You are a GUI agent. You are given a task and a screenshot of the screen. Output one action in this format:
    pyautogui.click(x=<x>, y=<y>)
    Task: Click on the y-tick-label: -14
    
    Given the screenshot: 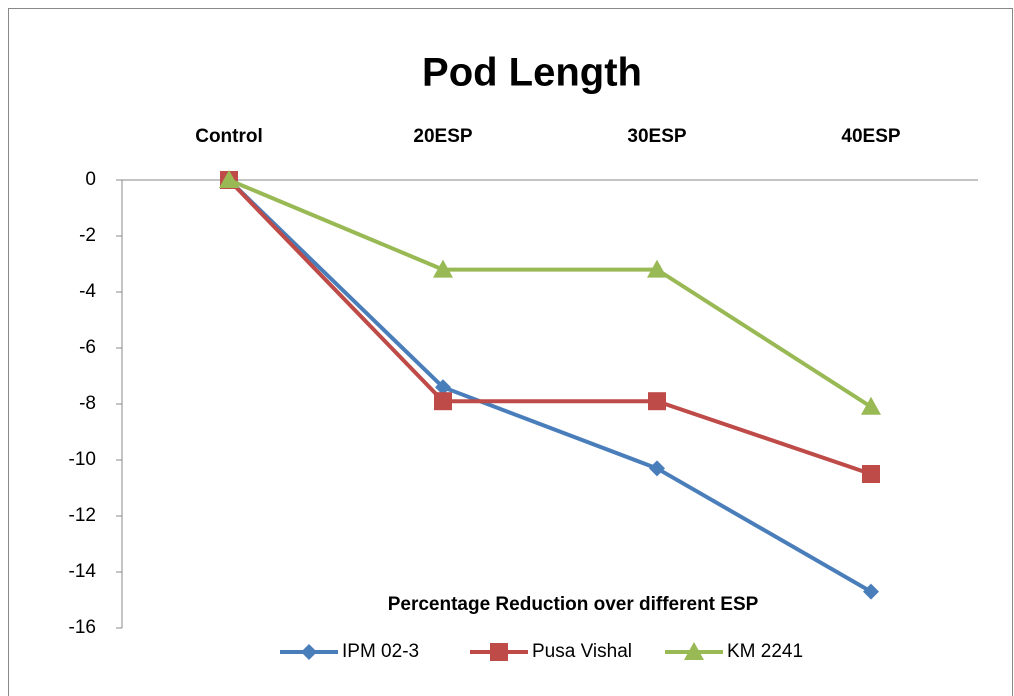 What is the action you would take?
    pyautogui.click(x=83, y=571)
    